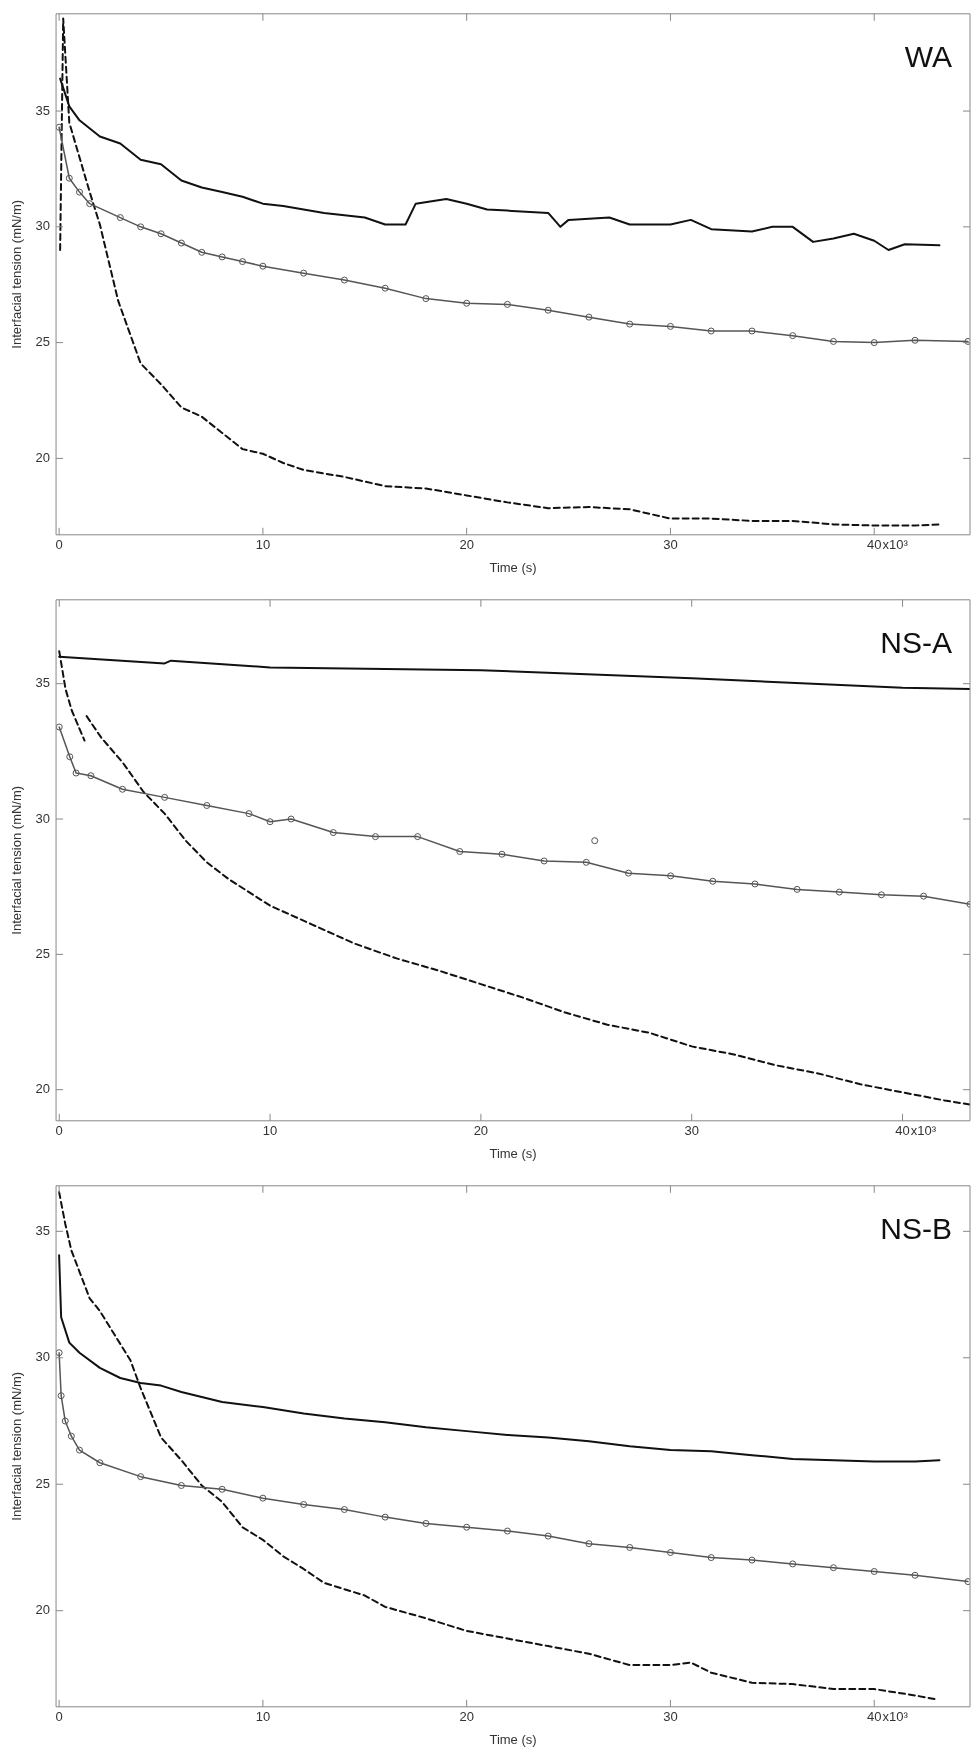 The height and width of the screenshot is (1758, 976). What do you see at coordinates (916, 643) in the screenshot?
I see `text: NS-A` at bounding box center [916, 643].